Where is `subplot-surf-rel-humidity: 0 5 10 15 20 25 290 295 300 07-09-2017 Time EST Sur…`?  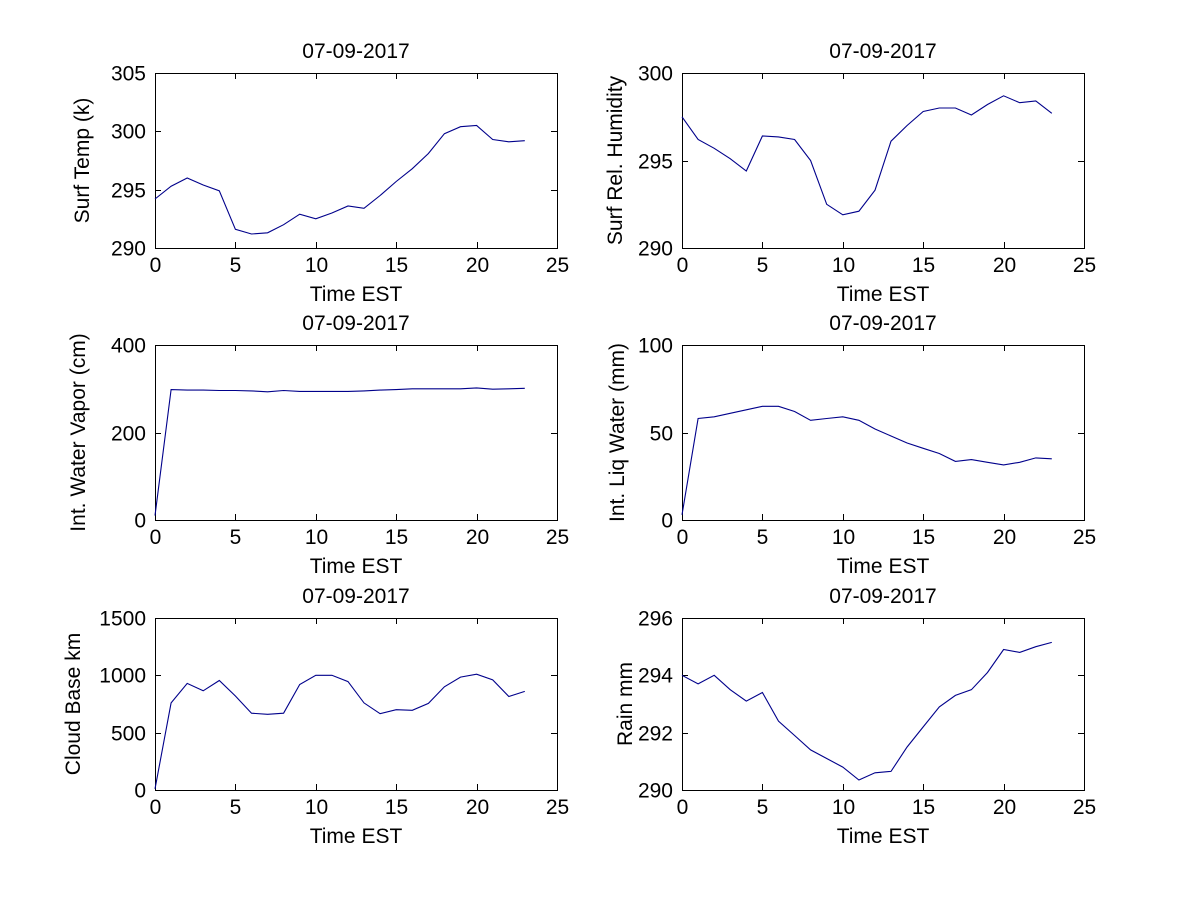 subplot-surf-rel-humidity: 0 5 10 15 20 25 290 295 300 07-09-2017 Time EST Sur… is located at coordinates (850, 173).